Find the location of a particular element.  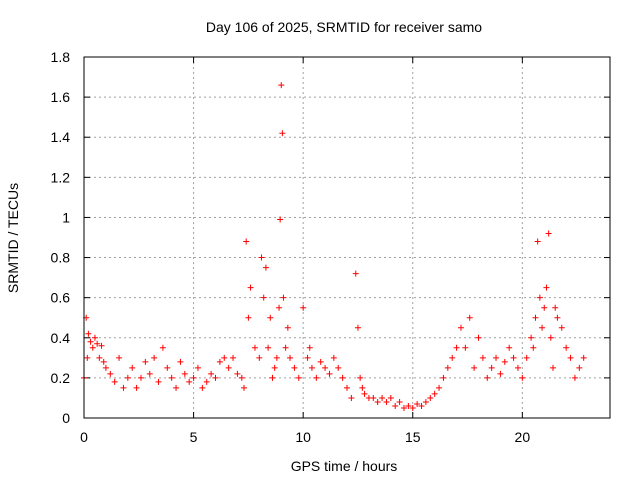

y-axis-label: SRMTID / TECUs is located at coordinates (13, 238).